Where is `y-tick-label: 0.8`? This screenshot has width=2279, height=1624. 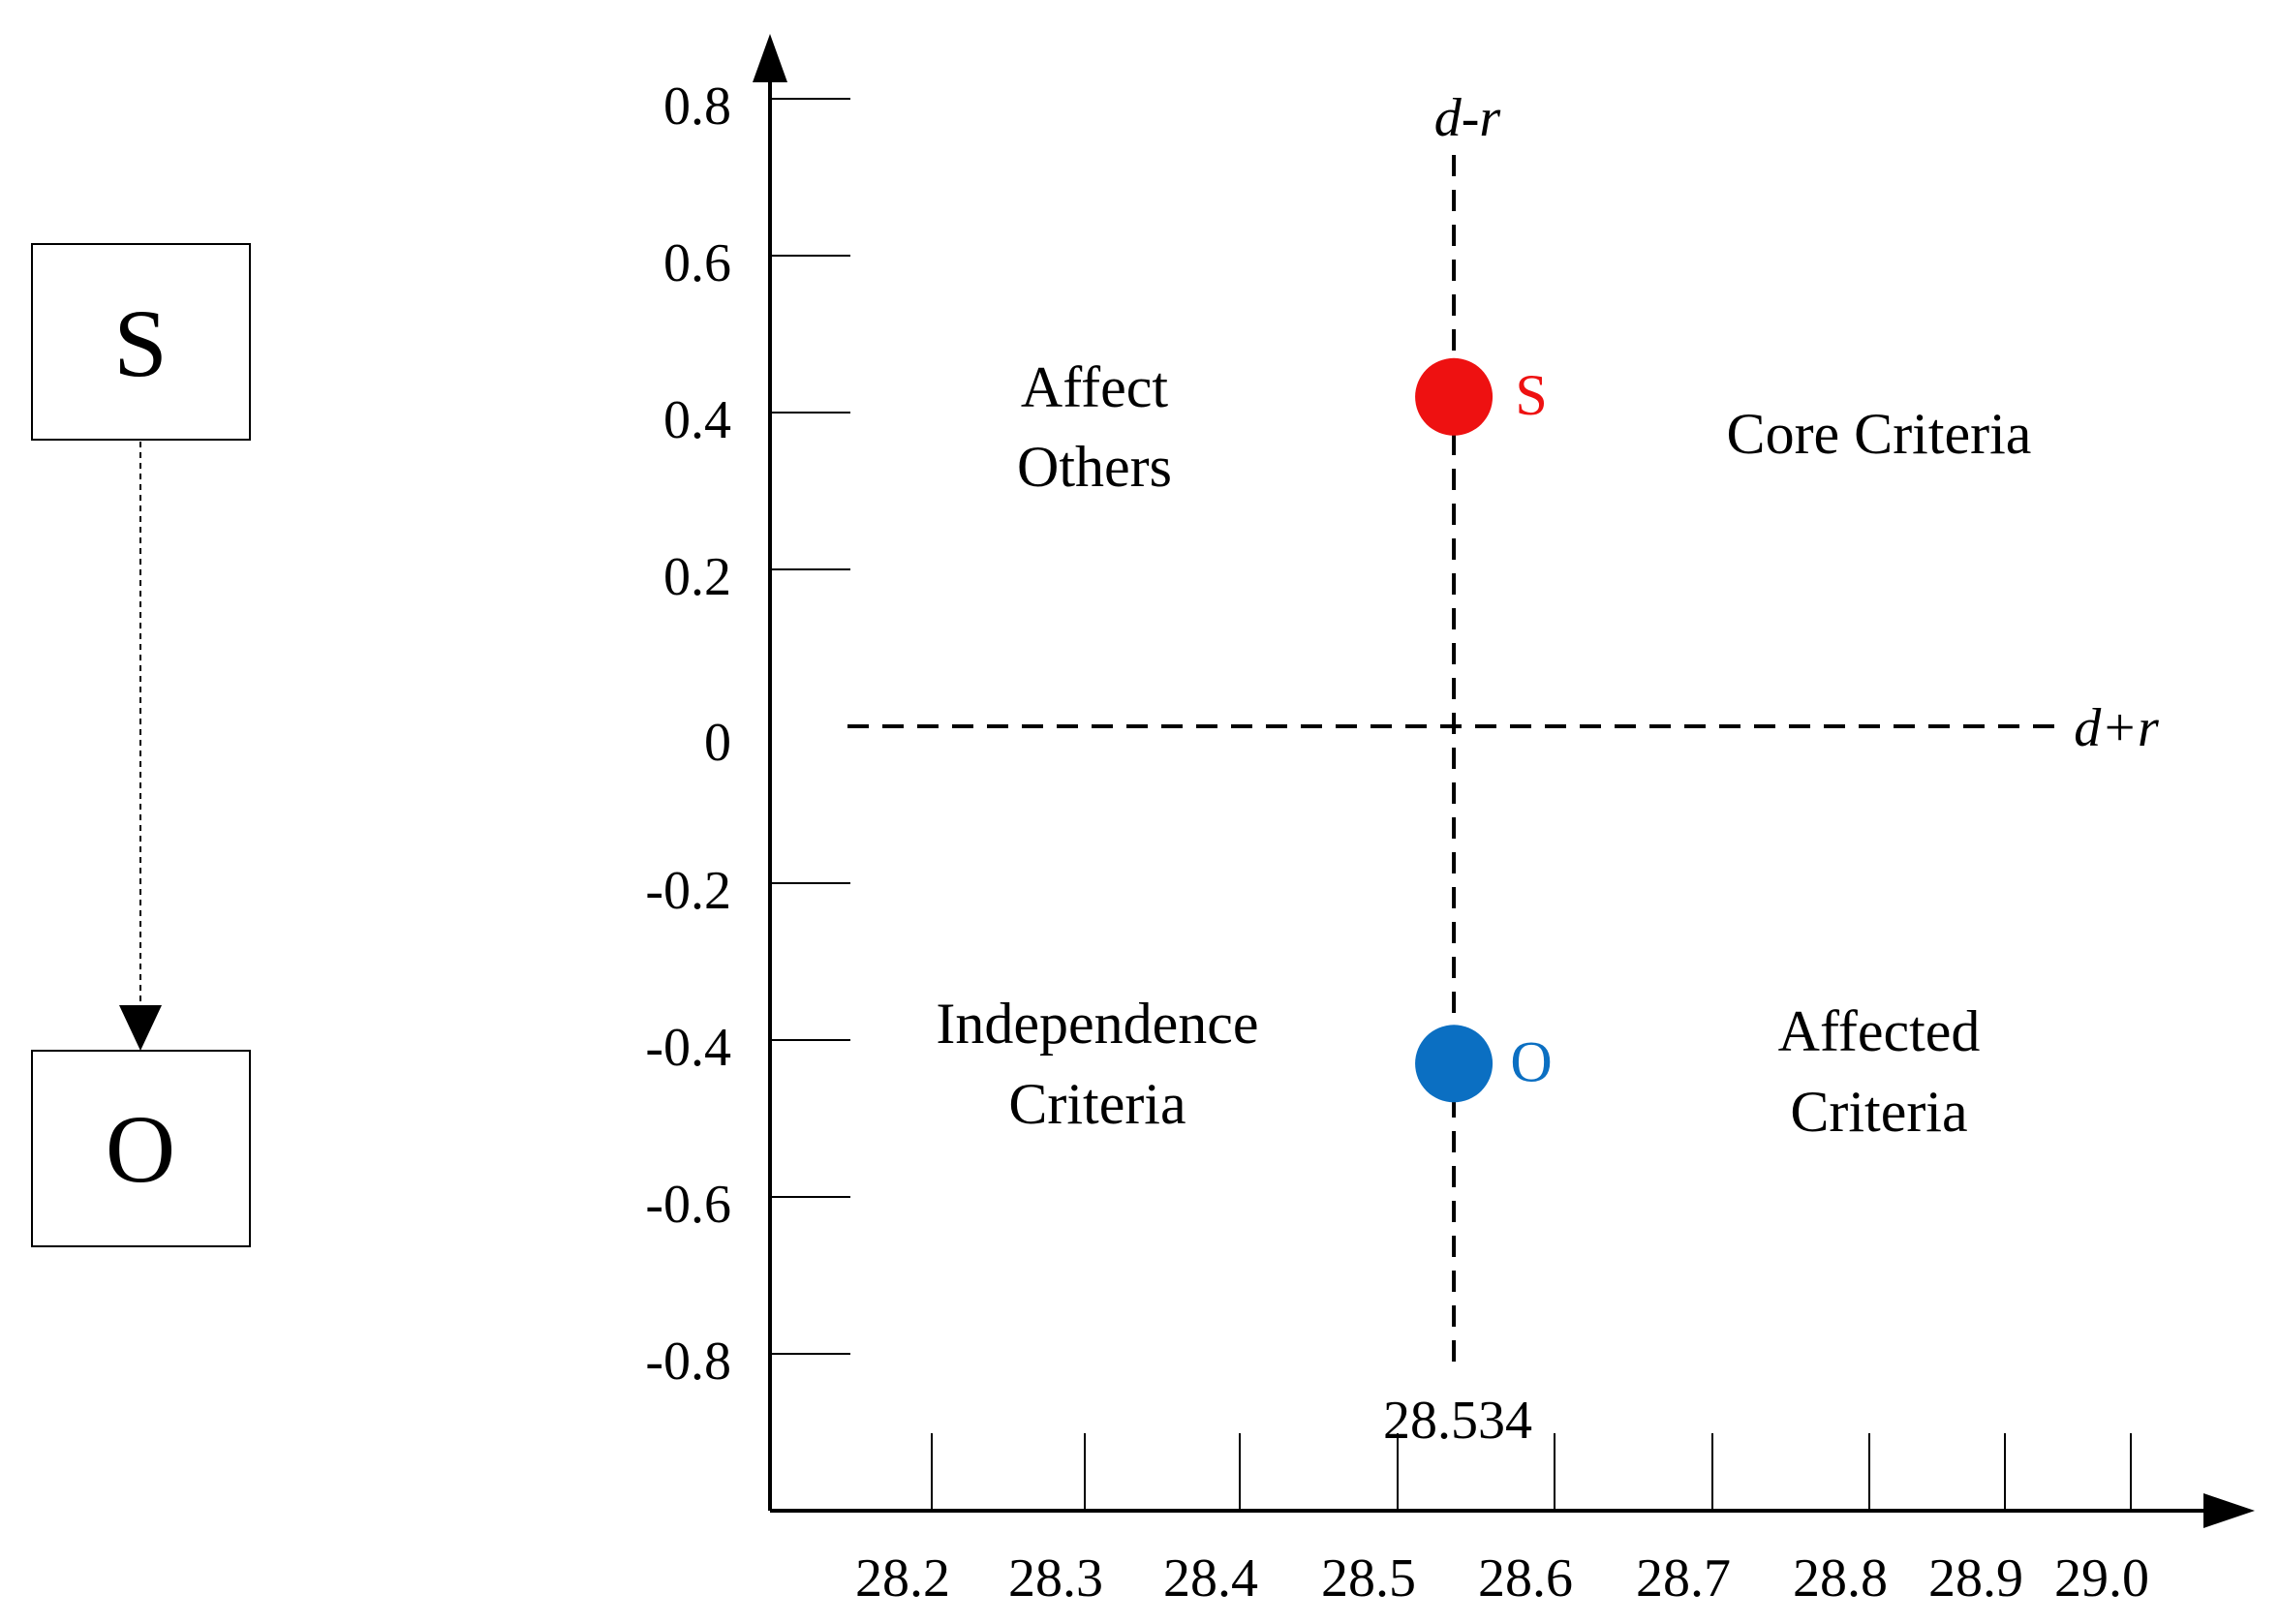 y-tick-label: 0.8 is located at coordinates (697, 107).